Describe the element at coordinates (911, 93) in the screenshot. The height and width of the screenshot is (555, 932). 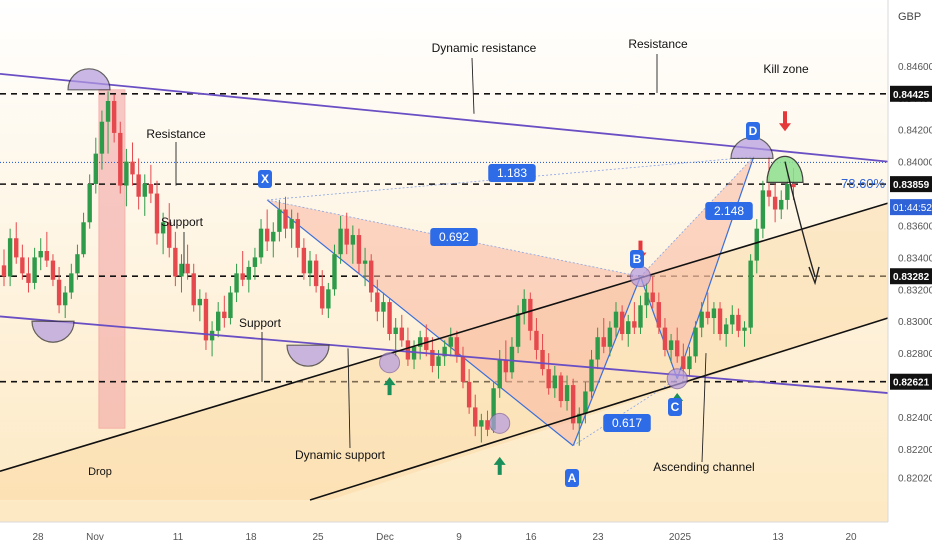
I see `price-level-tag-bg` at that location.